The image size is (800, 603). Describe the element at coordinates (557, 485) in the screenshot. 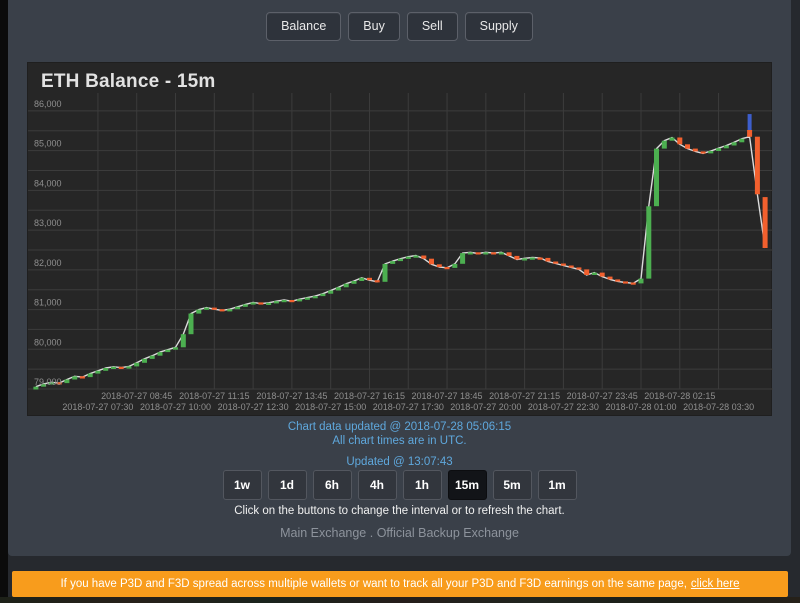

I see `interval-button-1m: 1m` at that location.